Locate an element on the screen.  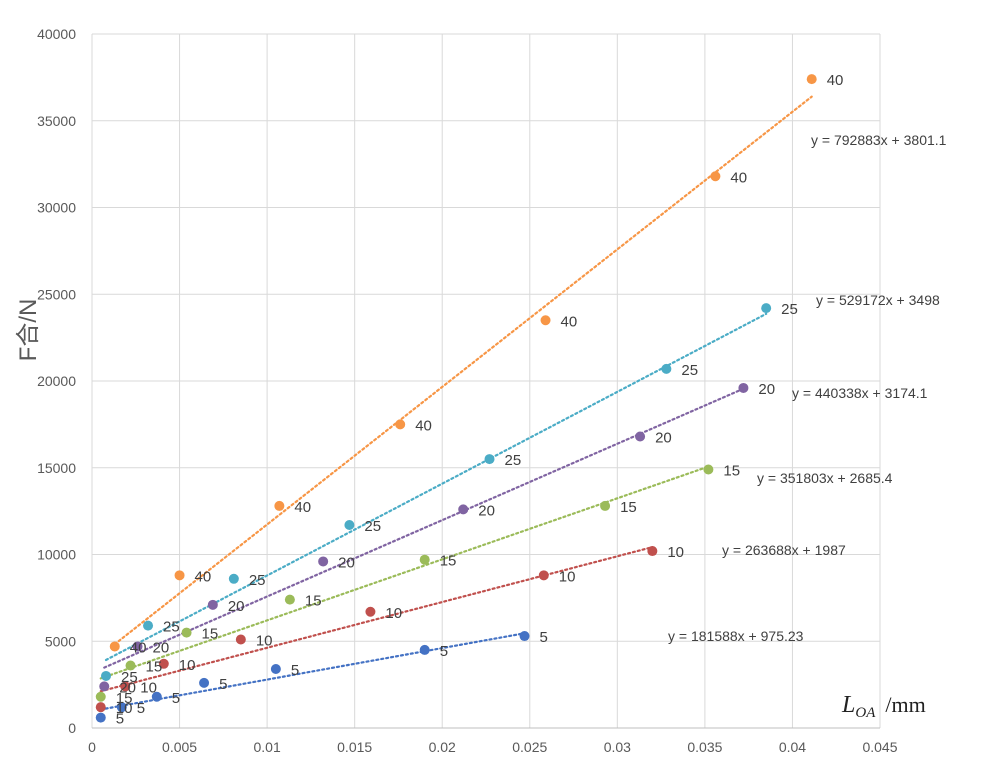
point-label-40-3: 40 is located at coordinates (423, 425).